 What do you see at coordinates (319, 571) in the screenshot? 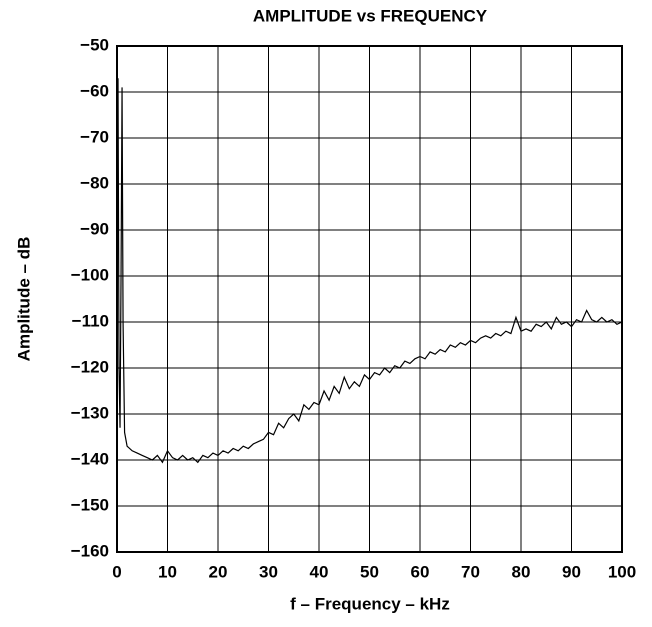
I see `x-tick-label: 40` at bounding box center [319, 571].